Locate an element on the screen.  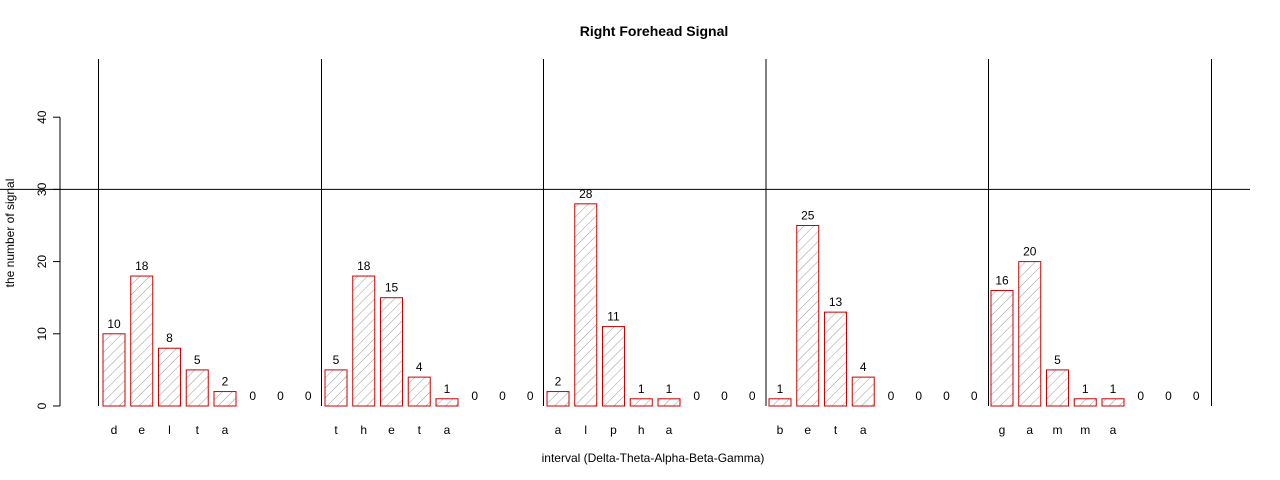
data-label: 25 is located at coordinates (808, 216).